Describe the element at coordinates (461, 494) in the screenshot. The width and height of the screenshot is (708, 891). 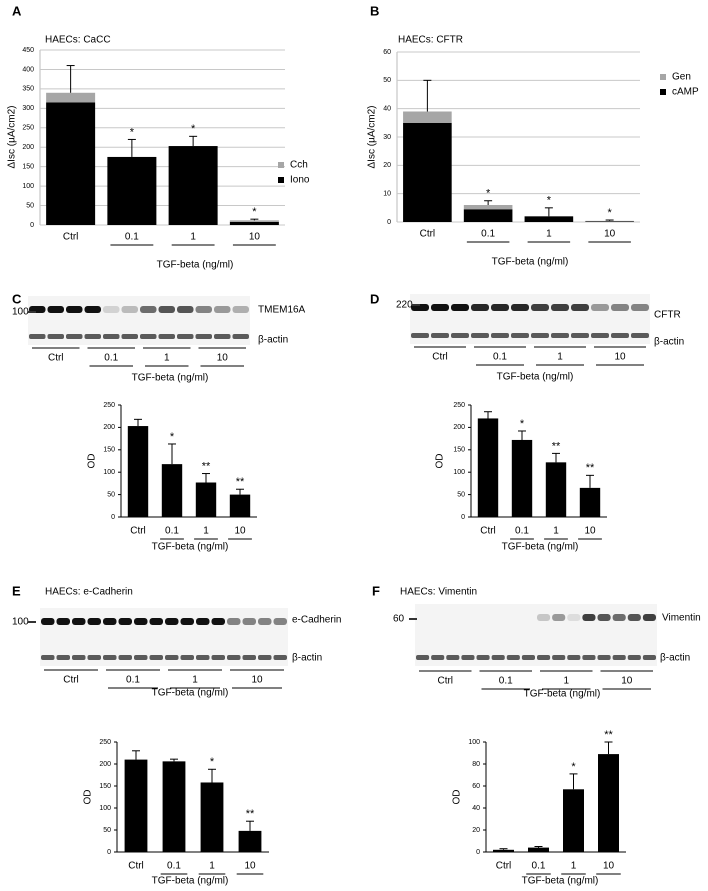
I see `y-tick-label: 50` at that location.